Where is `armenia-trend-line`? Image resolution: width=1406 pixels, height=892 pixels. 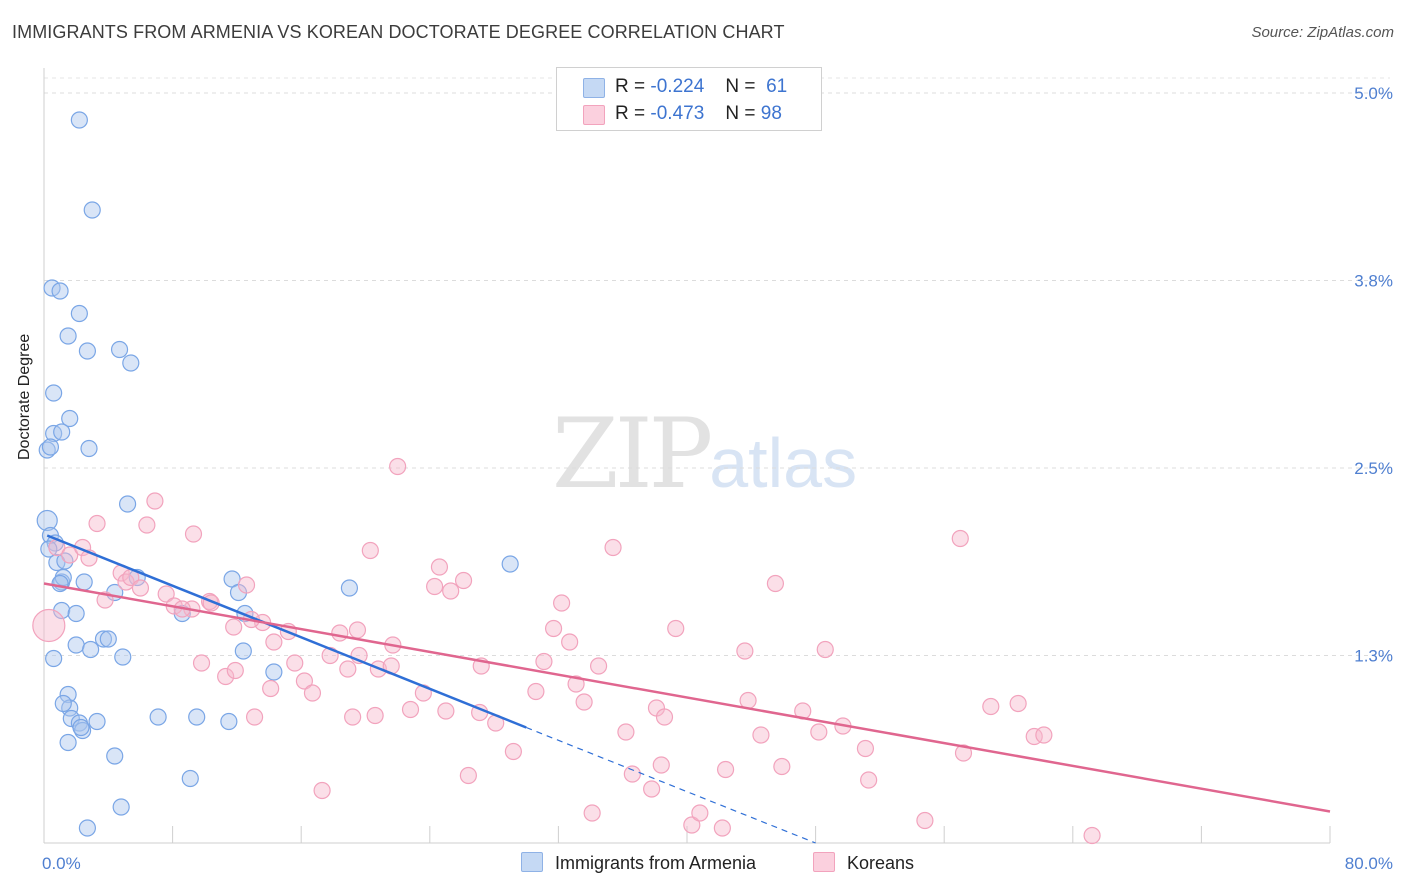
armenia-trend-line is located at coordinates (286, 631).